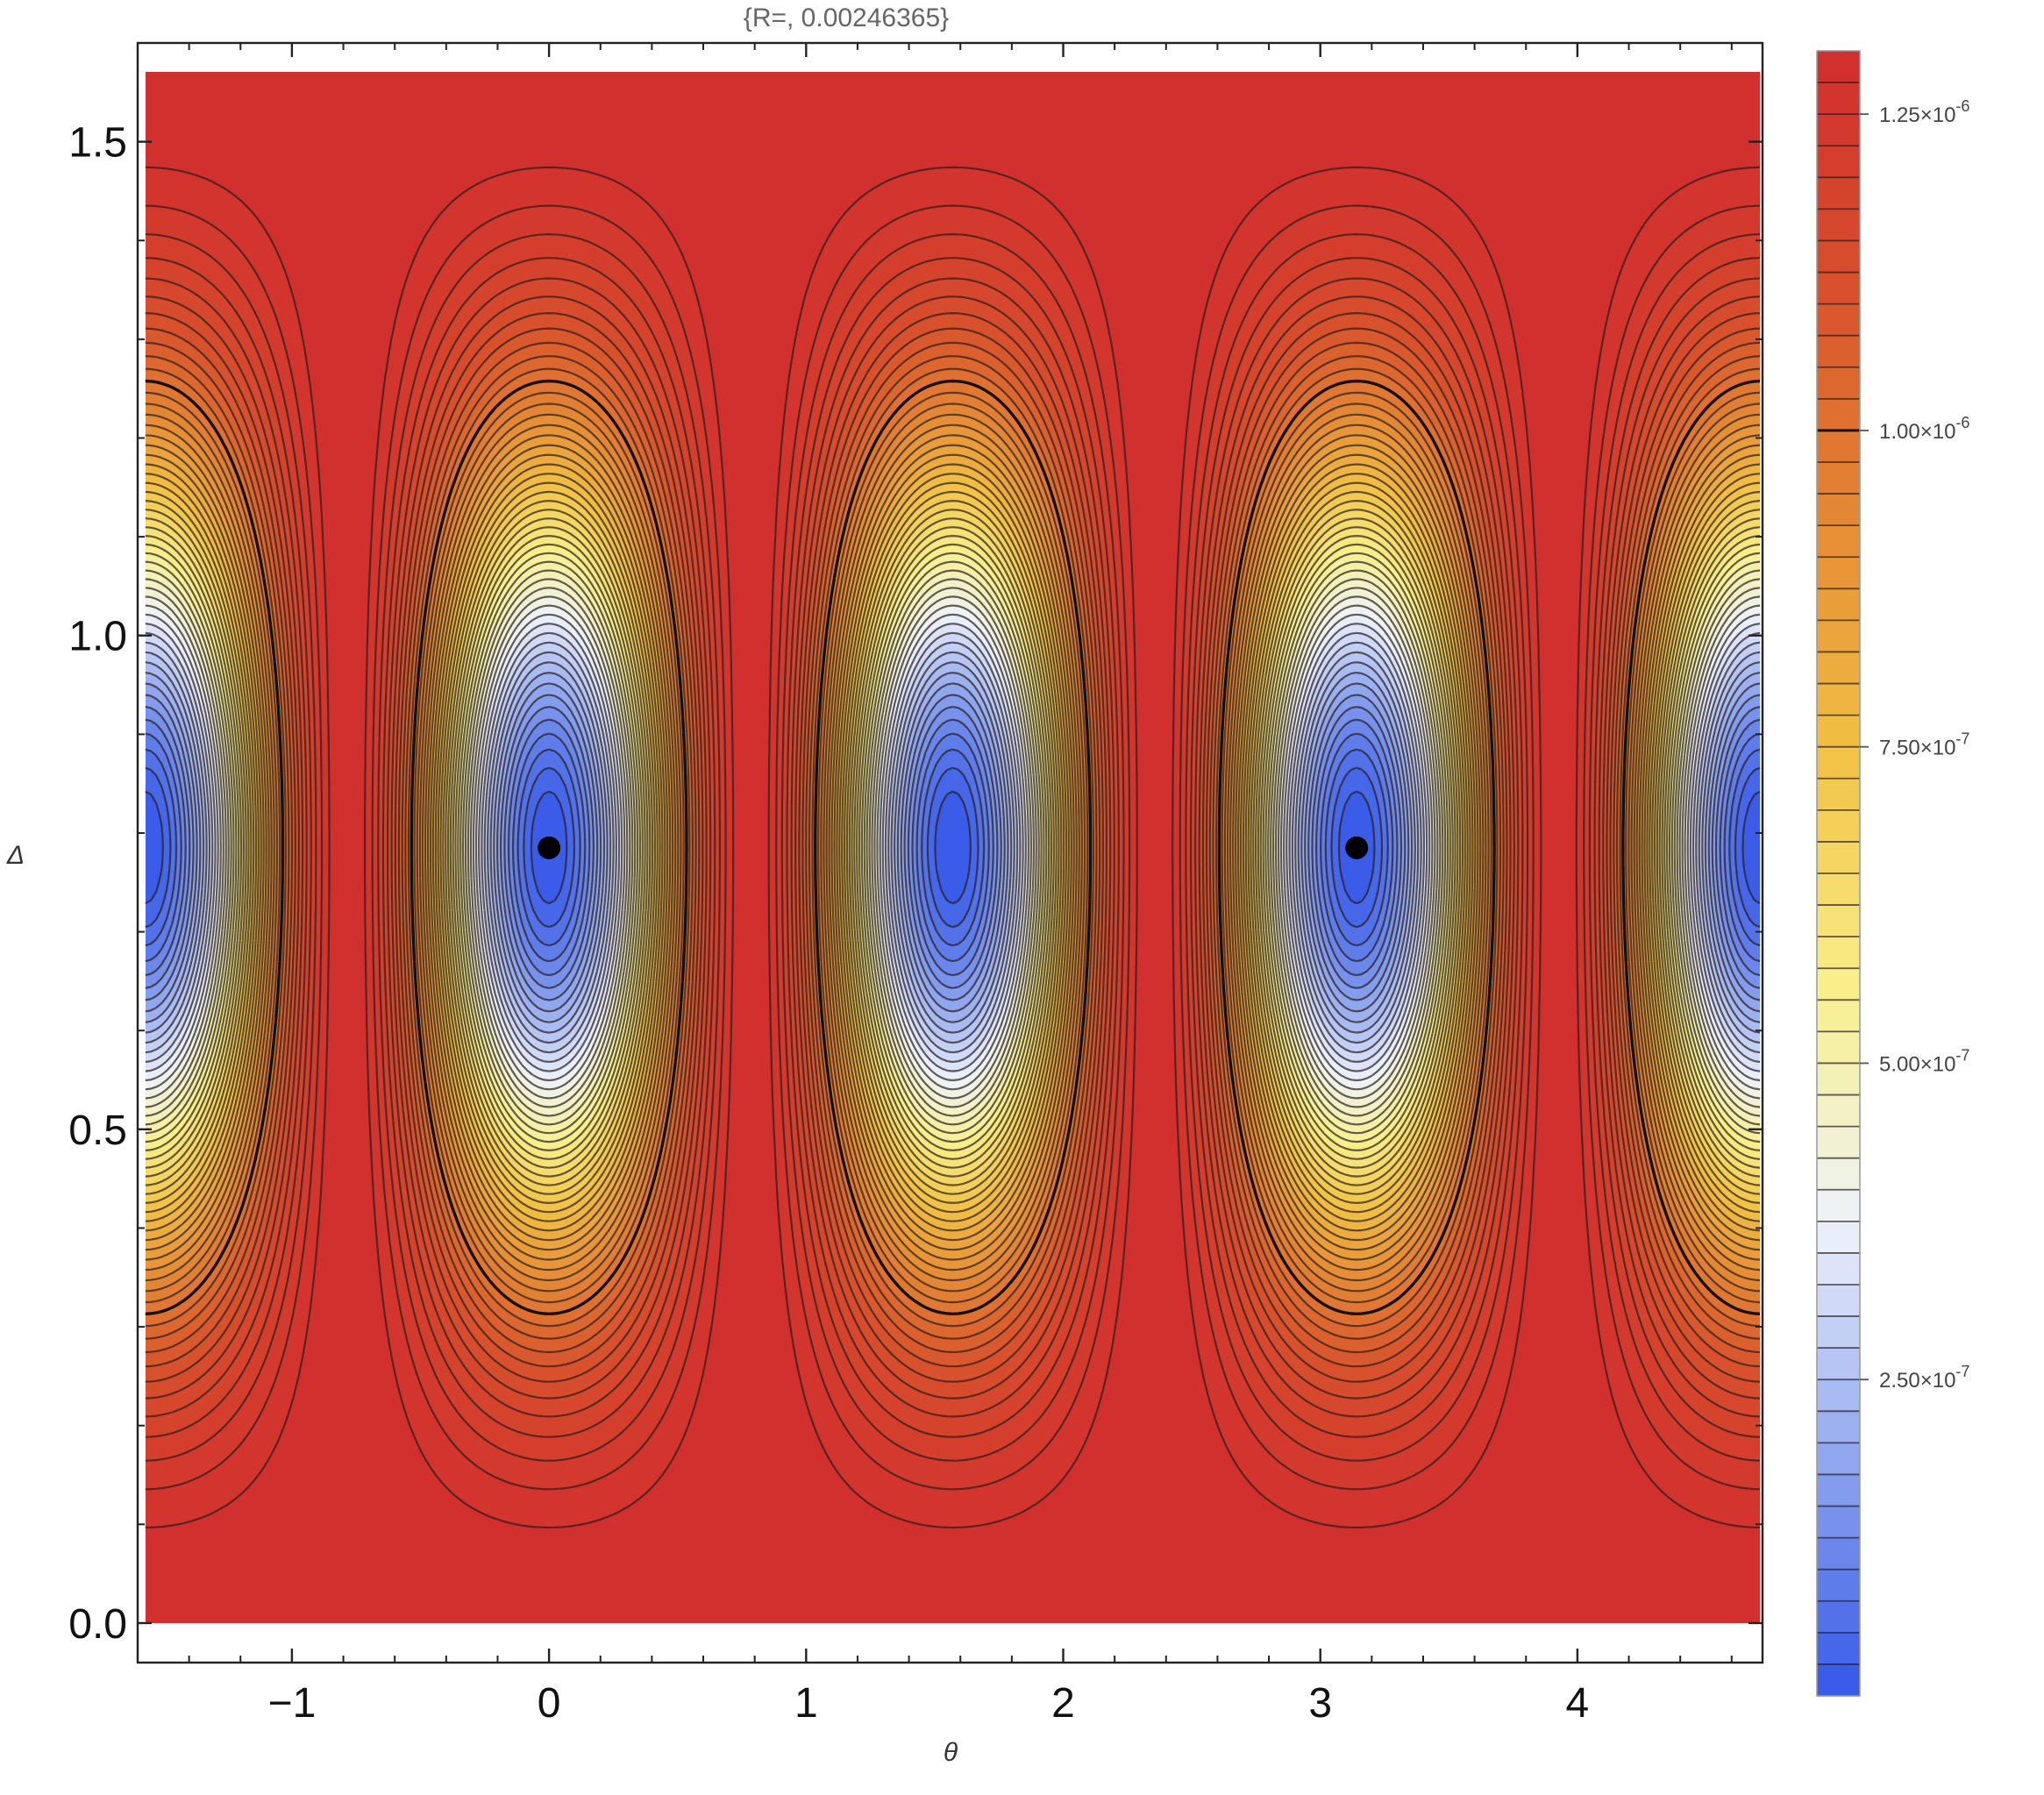  Describe the element at coordinates (1924, 745) in the screenshot. I see `colorbar-tick-label: 7.50×10⁻⁷` at that location.